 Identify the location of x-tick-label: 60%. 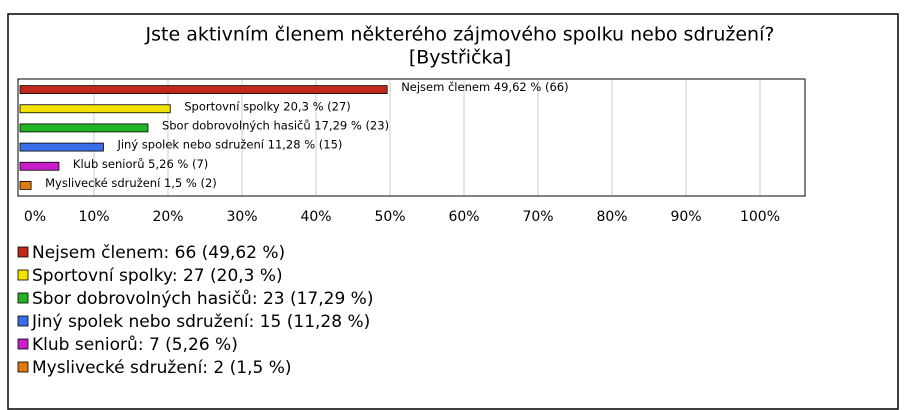
(463, 217).